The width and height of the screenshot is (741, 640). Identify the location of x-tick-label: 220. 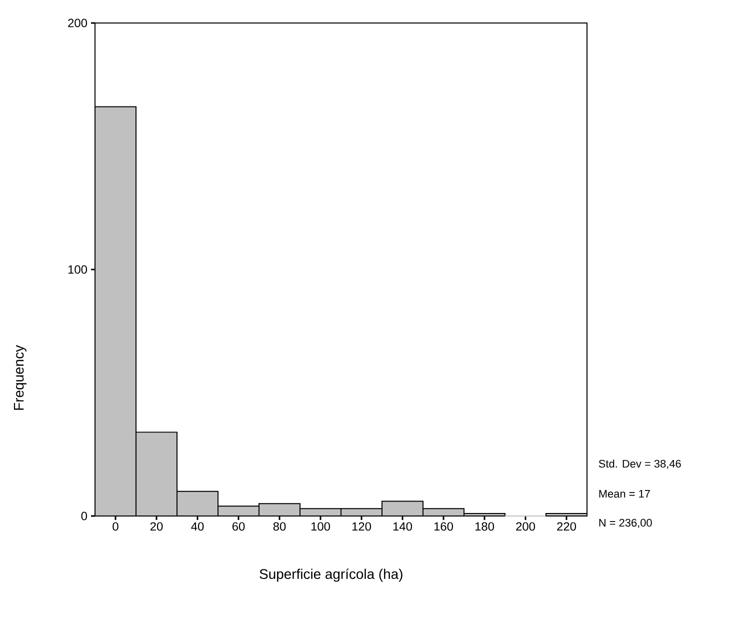
(566, 526).